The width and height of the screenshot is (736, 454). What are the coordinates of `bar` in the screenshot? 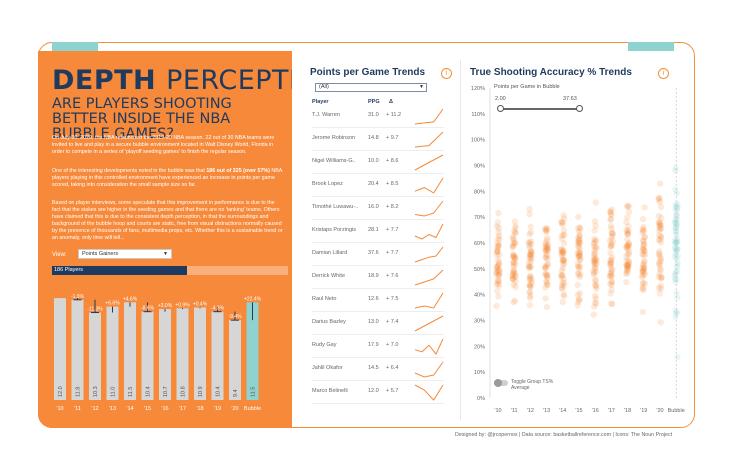 It's located at (165, 354).